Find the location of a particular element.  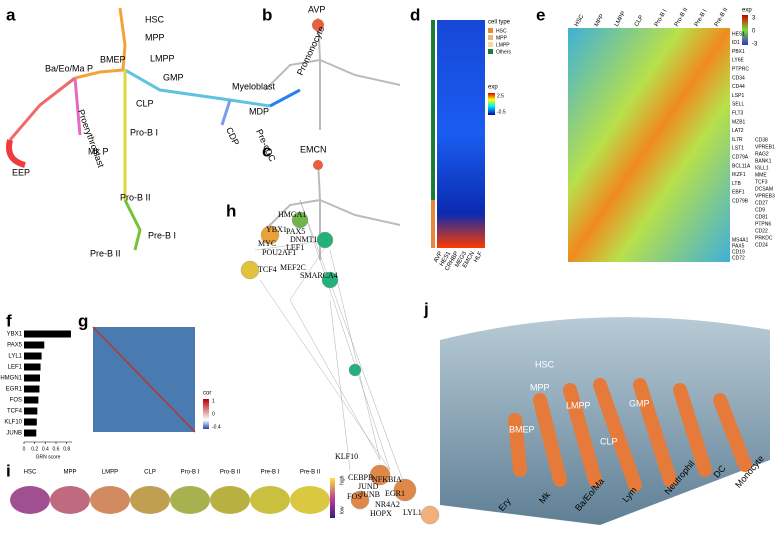

label: high is located at coordinates (342, 480).